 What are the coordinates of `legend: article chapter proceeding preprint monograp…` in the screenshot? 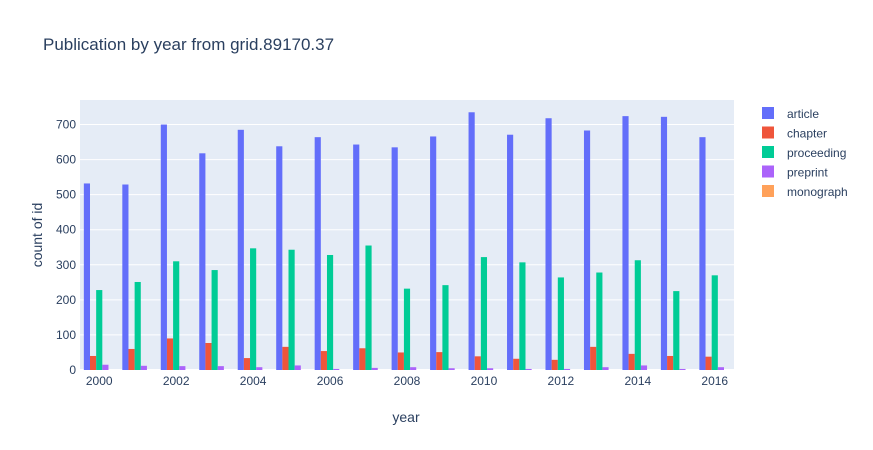 It's located at (805, 153).